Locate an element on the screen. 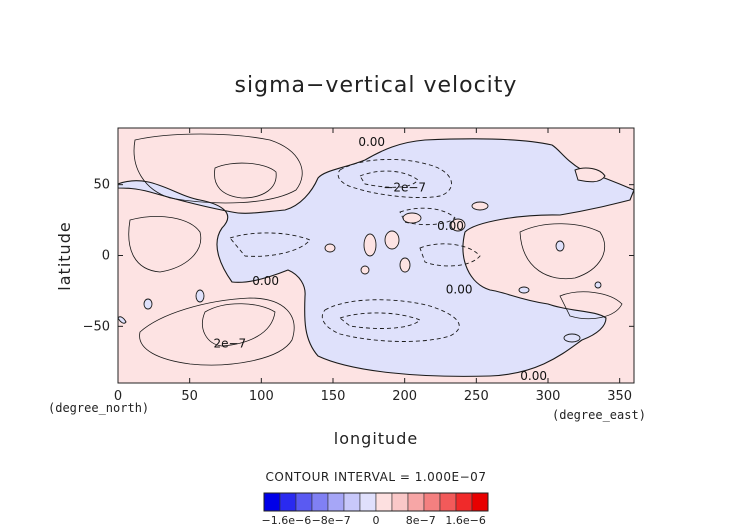 Image resolution: width=752 pixels, height=532 pixels. colorbar-tick-label: −8e−7 is located at coordinates (331, 520).